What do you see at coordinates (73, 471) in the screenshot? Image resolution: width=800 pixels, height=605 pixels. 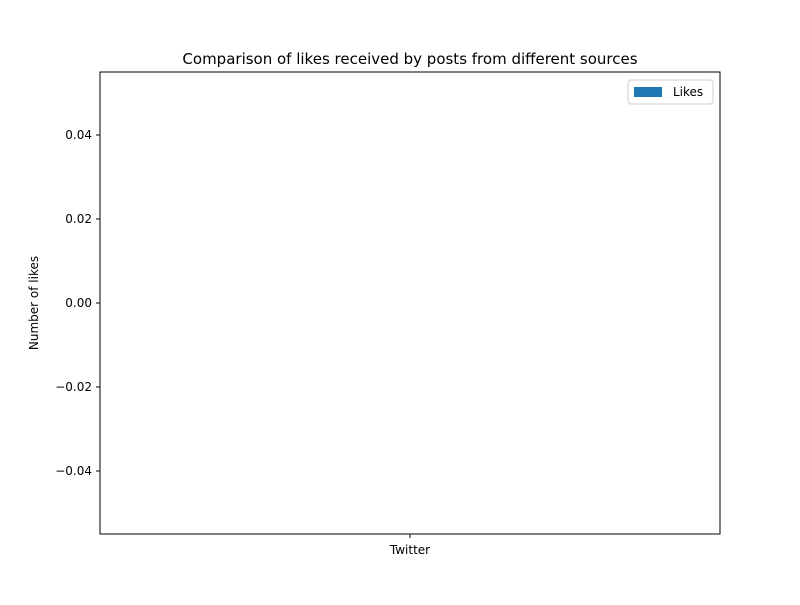 I see `y-tick-label: −0.04` at bounding box center [73, 471].